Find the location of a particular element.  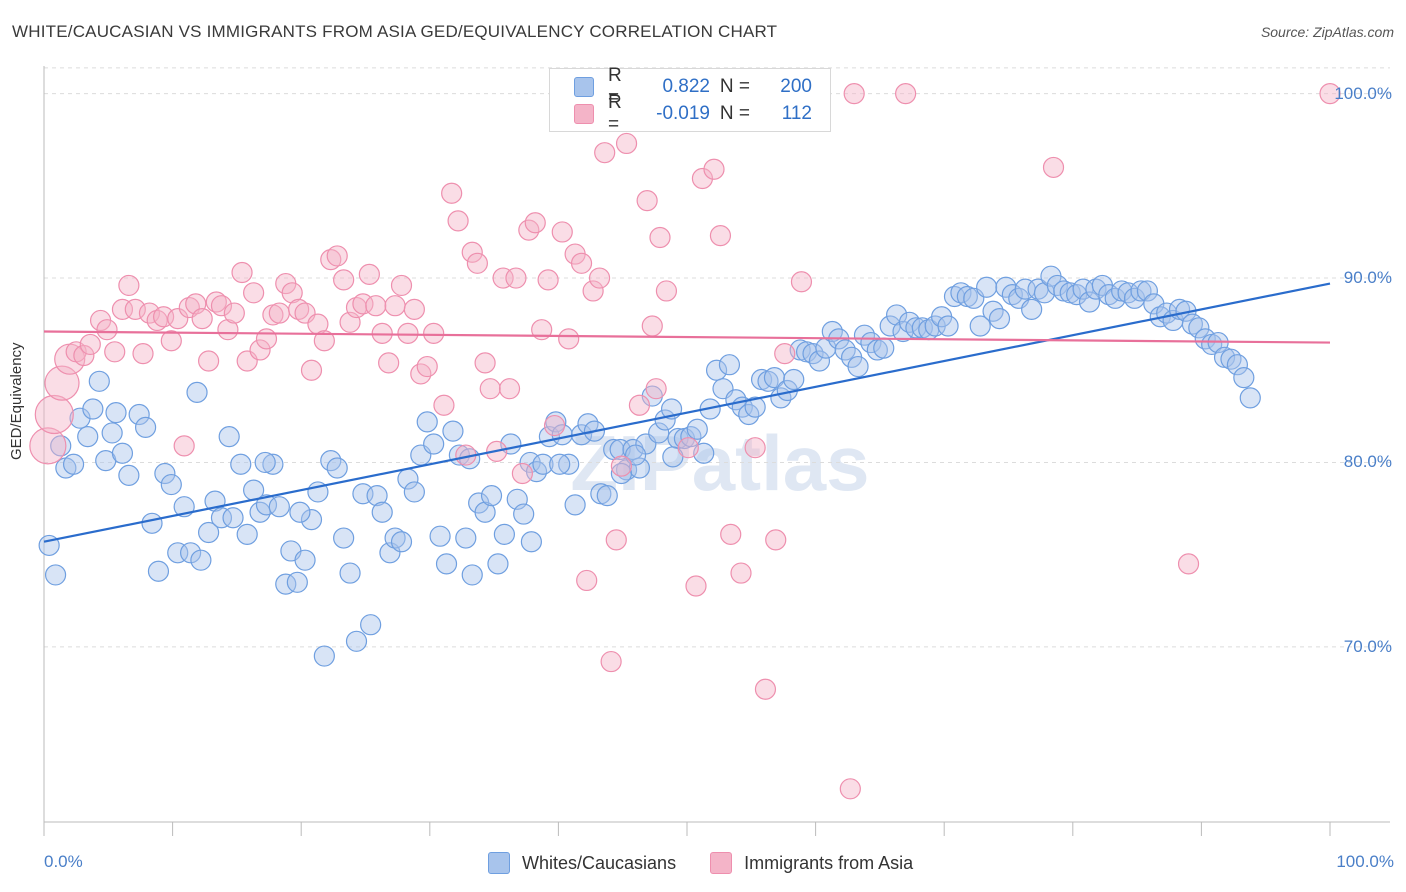

source-label: Source: ZipAtlas.com is located at coordinates (1327, 32).